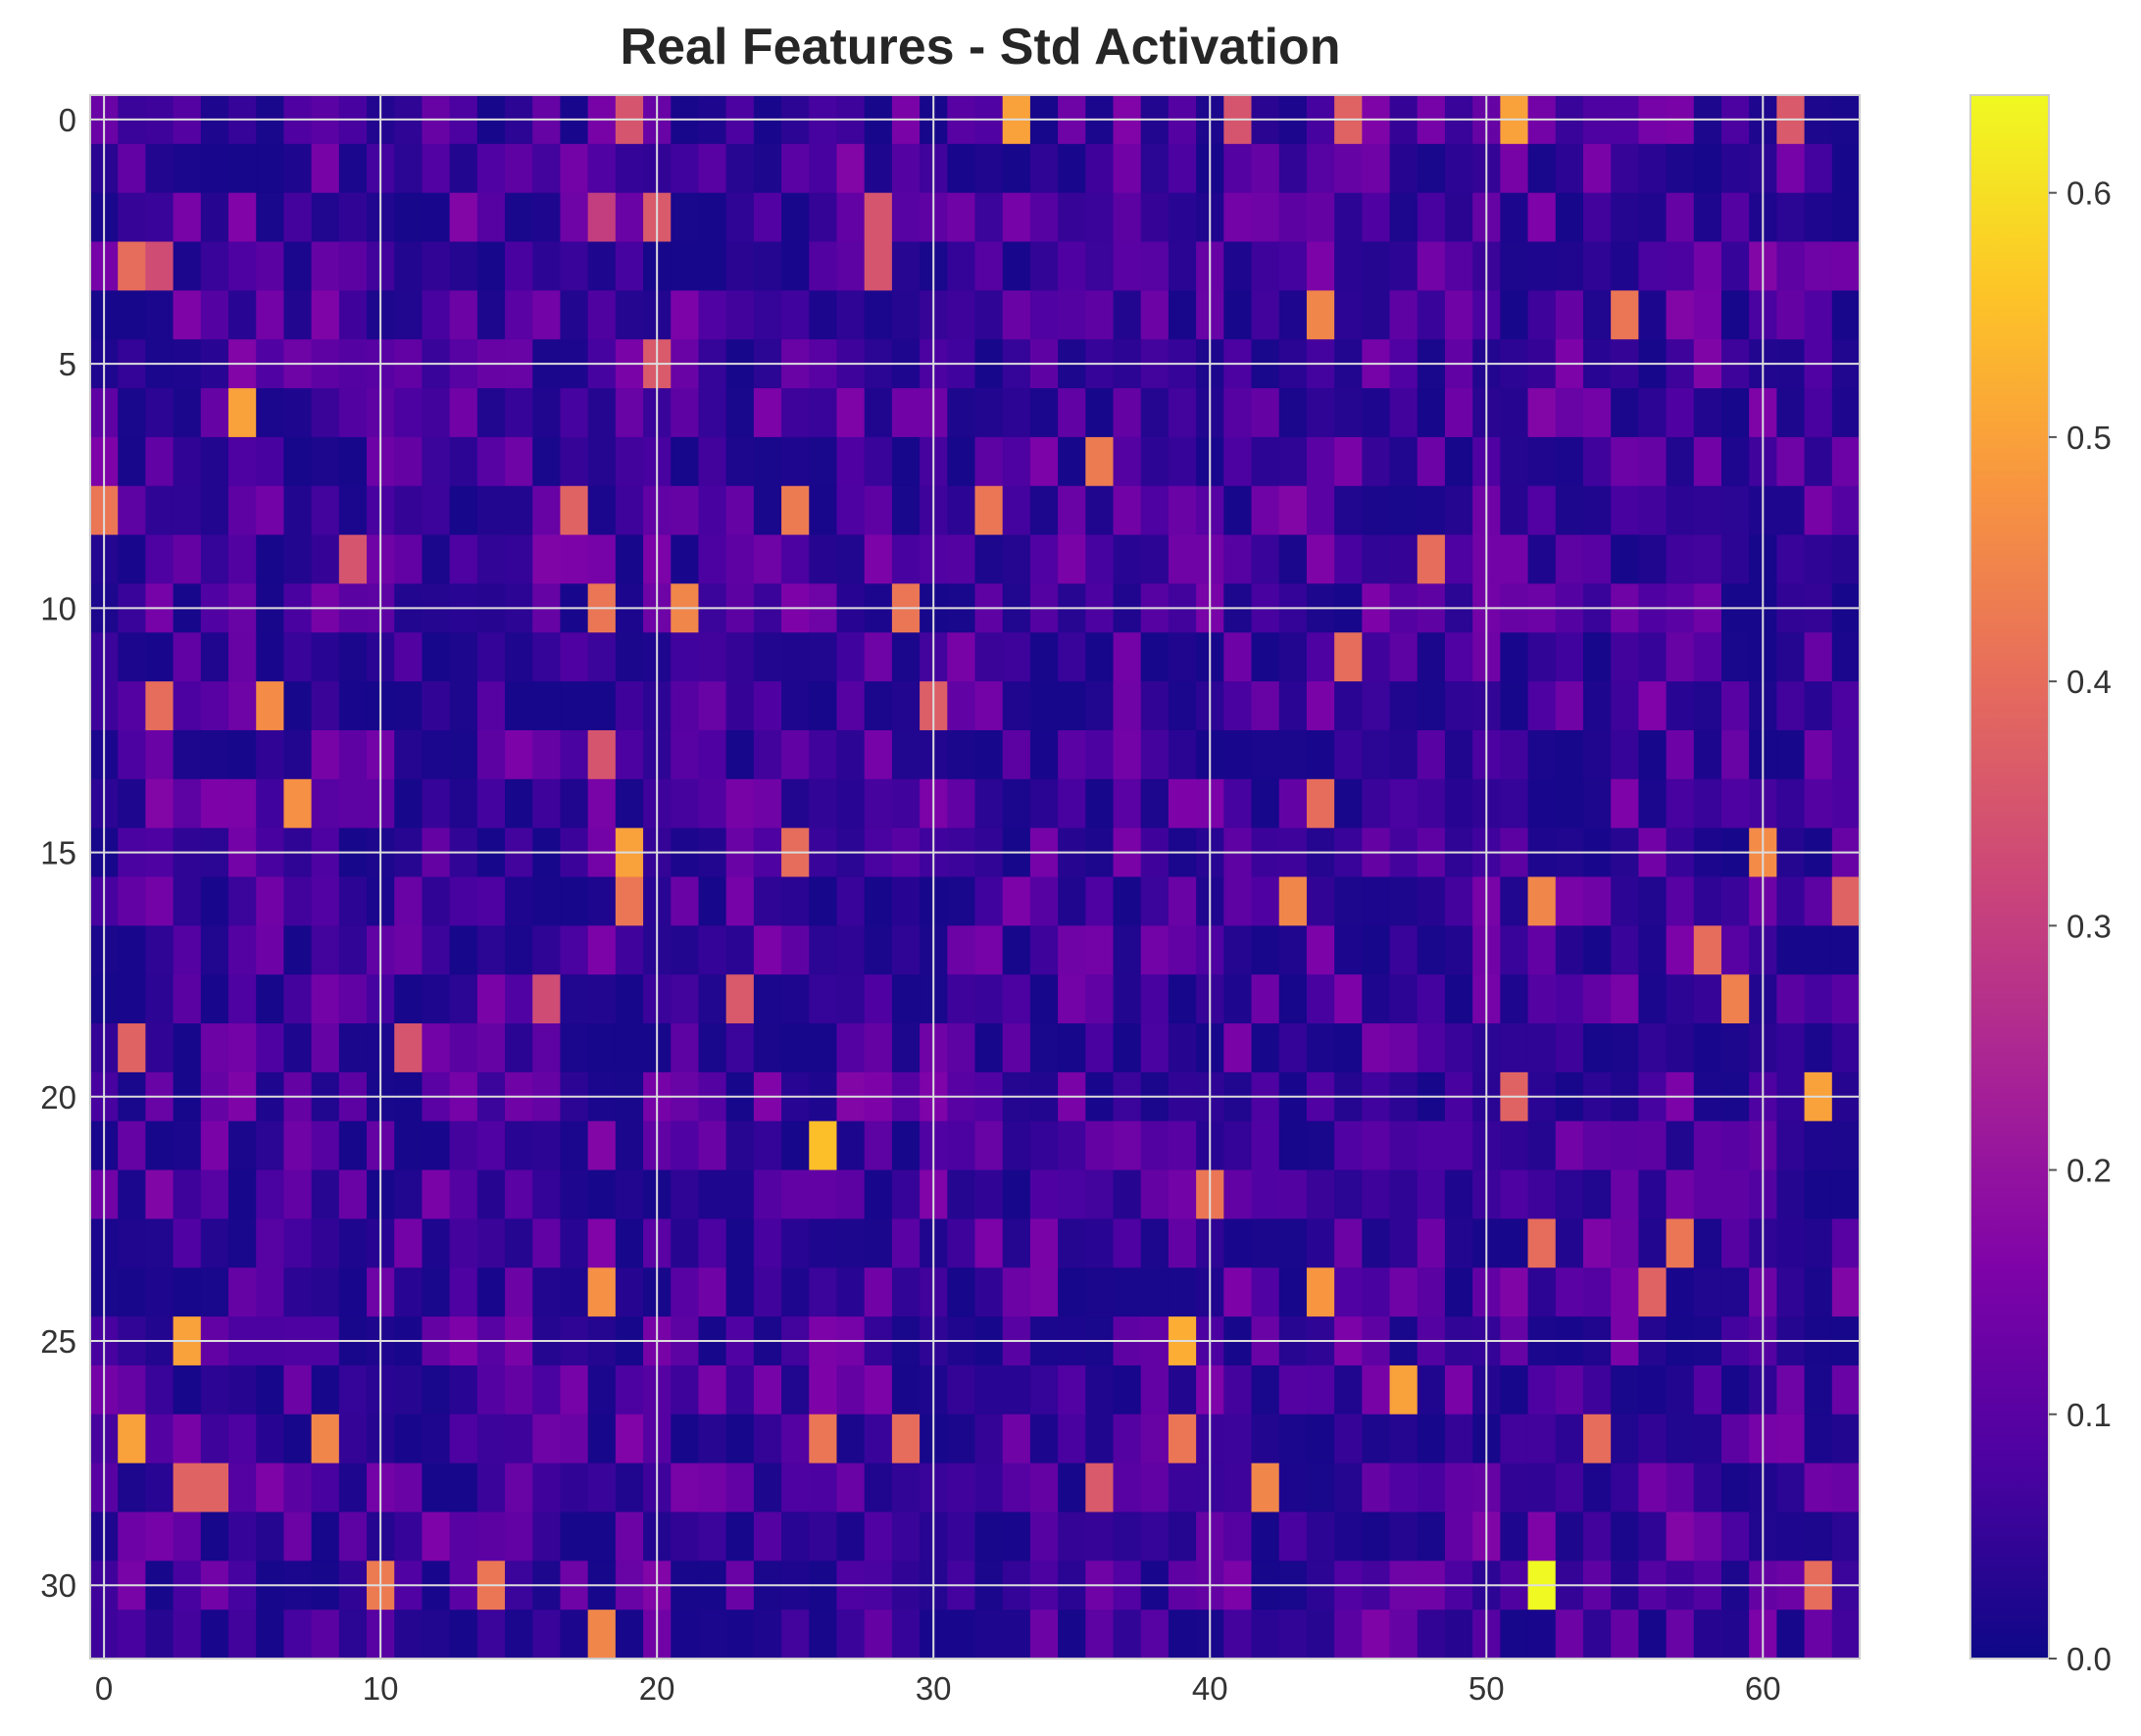 Image resolution: width=2141 pixels, height=1736 pixels. I want to click on x-tick-label: 30, so click(934, 1689).